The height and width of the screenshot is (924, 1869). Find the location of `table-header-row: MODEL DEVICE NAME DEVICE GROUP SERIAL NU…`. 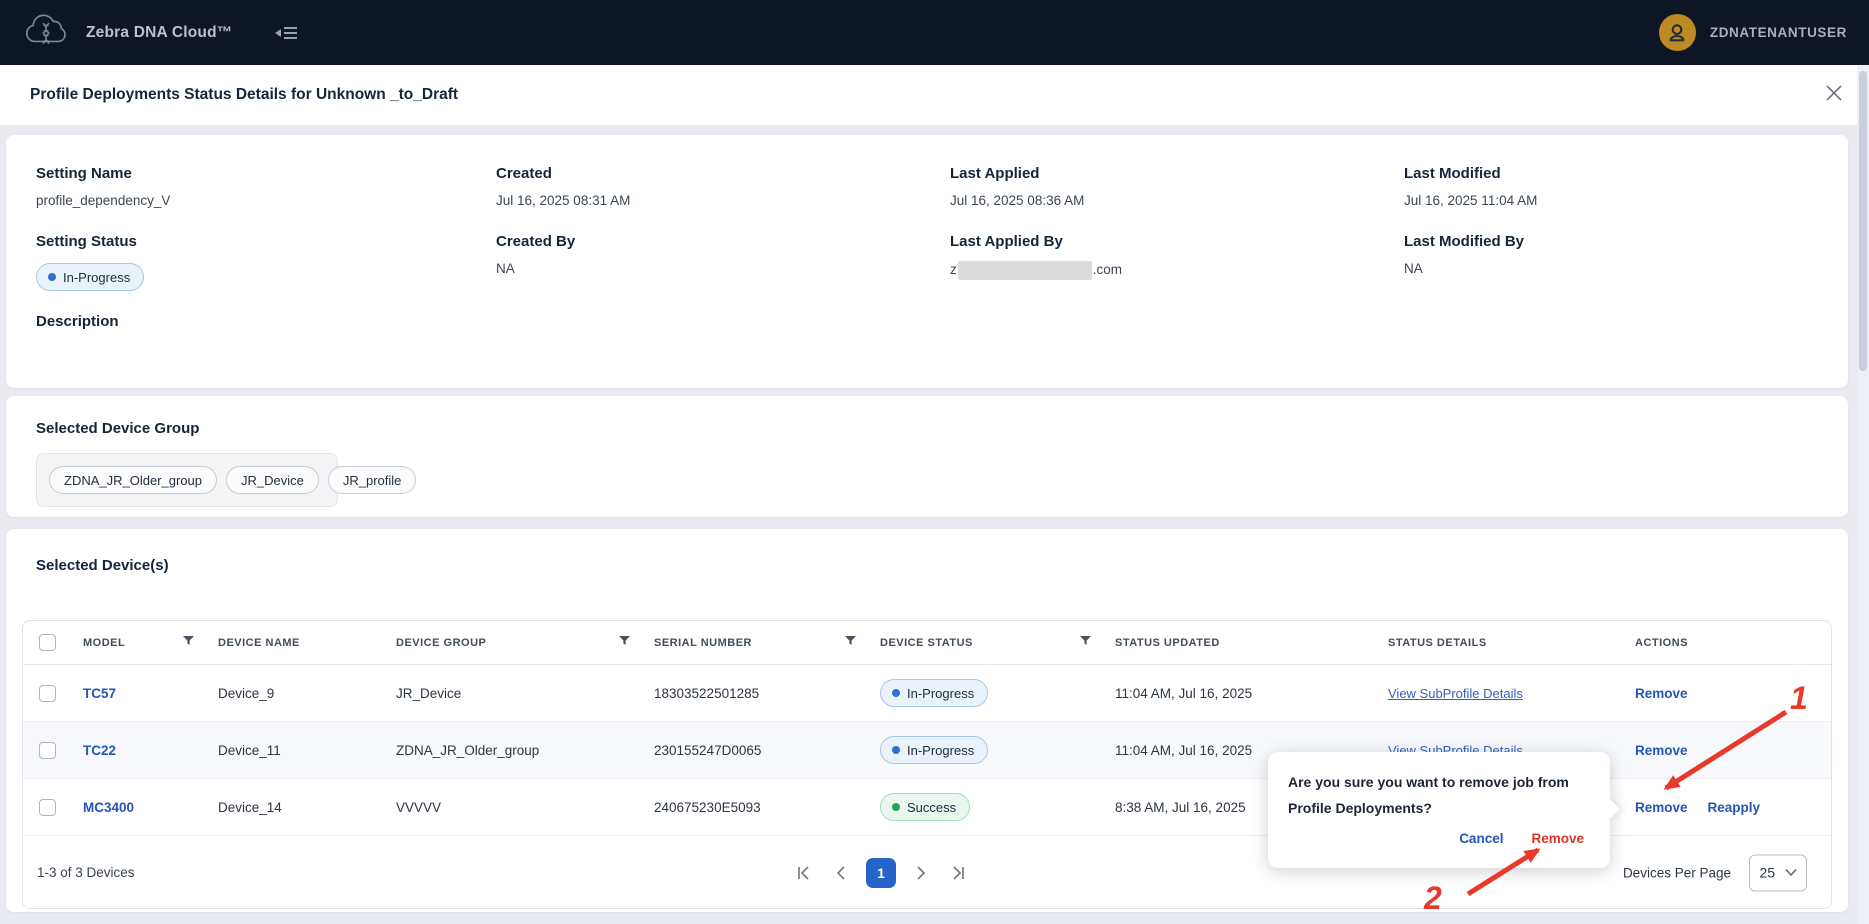

table-header-row: MODEL DEVICE NAME DEVICE GROUP SERIAL NU… is located at coordinates (927, 643).